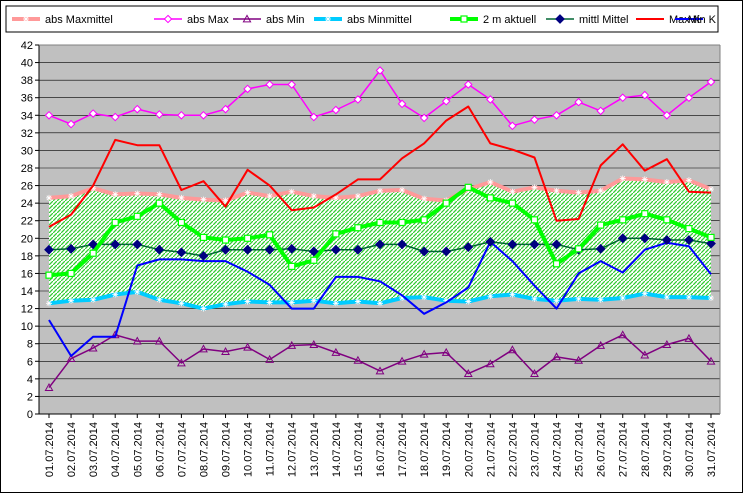  I want to click on y-tick-label: 24, so click(27, 204).